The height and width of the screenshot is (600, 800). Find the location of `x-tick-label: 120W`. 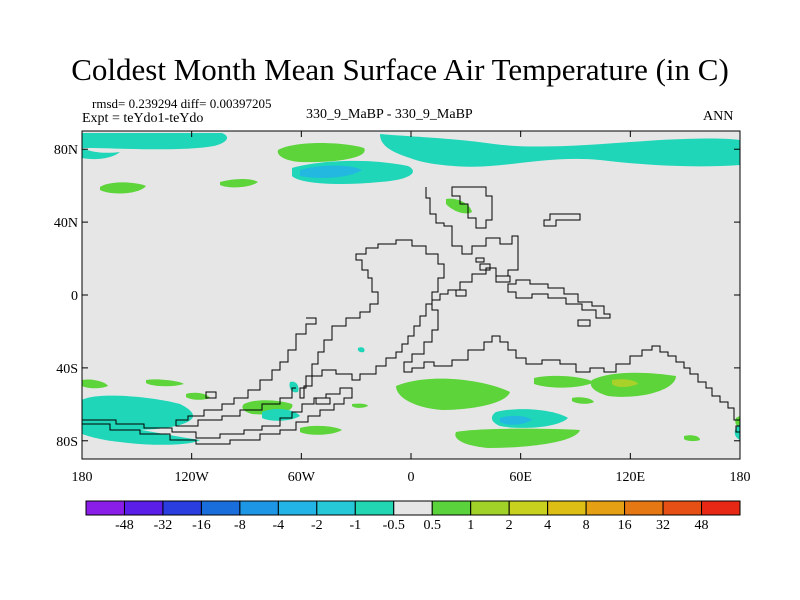

x-tick-label: 120W is located at coordinates (192, 477).